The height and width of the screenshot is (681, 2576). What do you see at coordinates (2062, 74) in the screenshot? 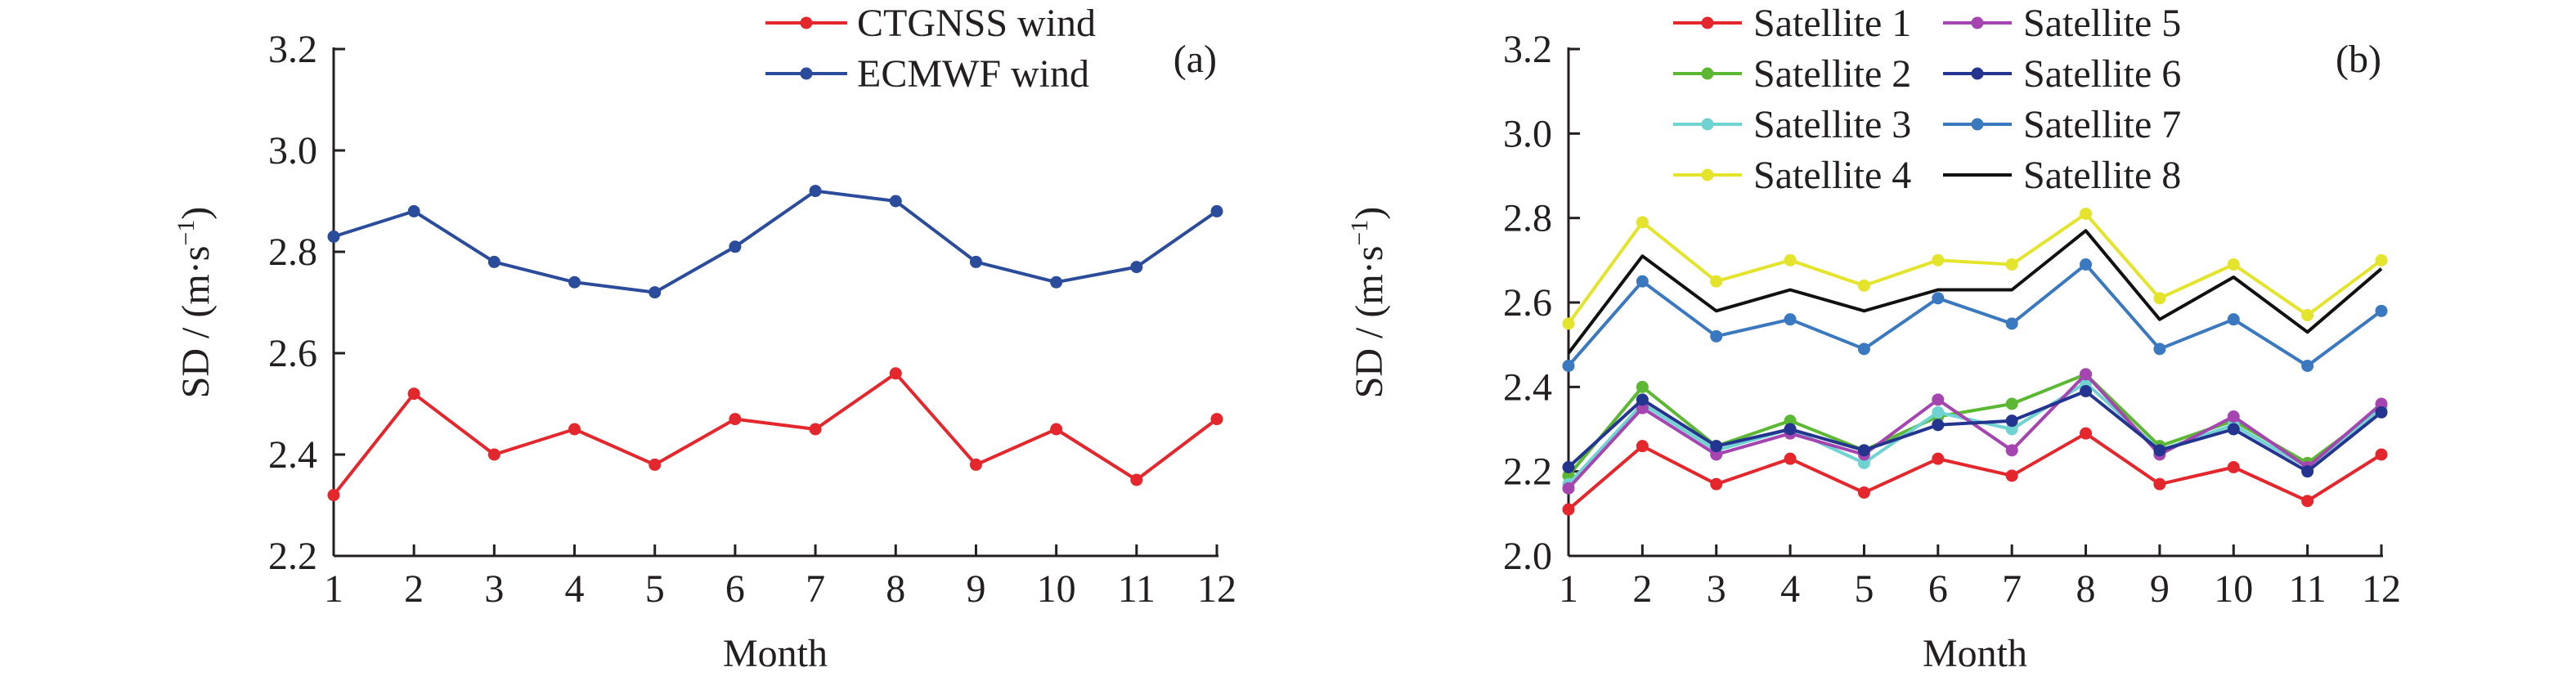
I see `legend-entry: Satellite 6` at bounding box center [2062, 74].